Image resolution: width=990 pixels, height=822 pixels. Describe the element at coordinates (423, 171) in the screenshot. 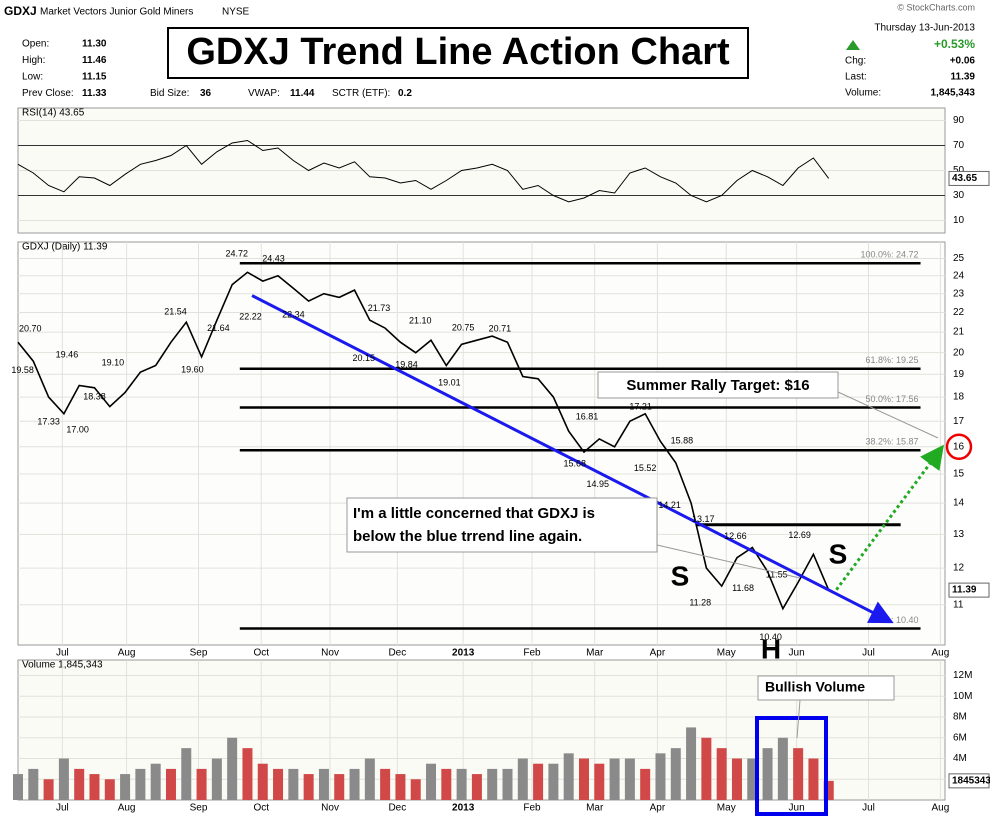

I see `line` at that location.